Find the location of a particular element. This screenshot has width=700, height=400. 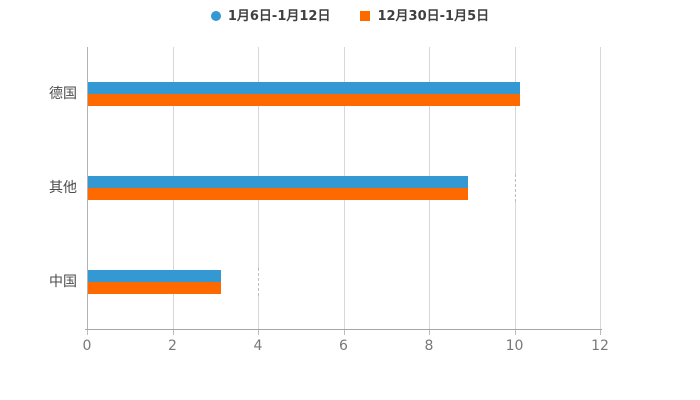

legend-item-current-week: 1月6日-1月12日 is located at coordinates (270, 16).